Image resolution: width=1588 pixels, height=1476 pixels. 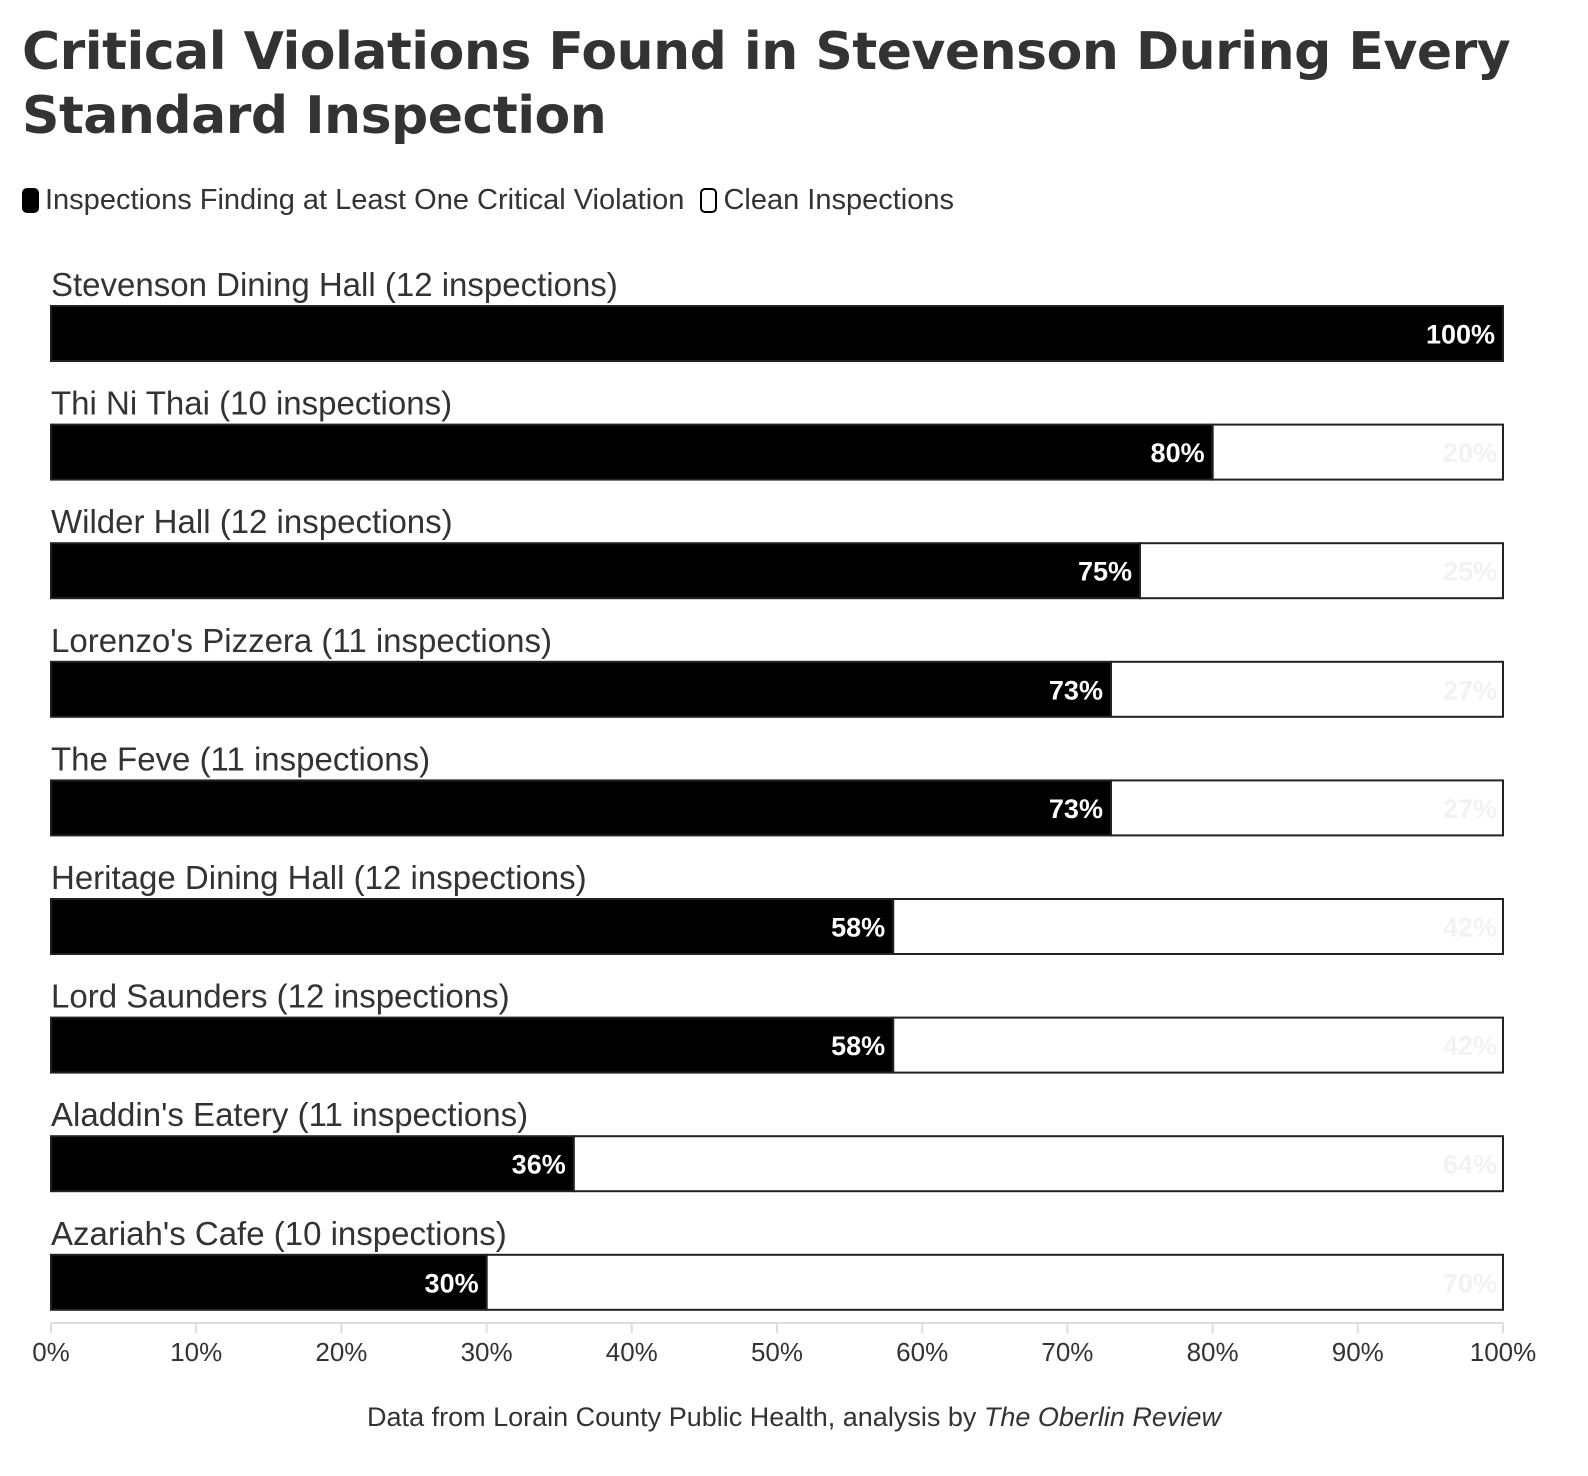 What do you see at coordinates (279, 1233) in the screenshot?
I see `category-label: Azariah's Cafe (10 inspections)` at bounding box center [279, 1233].